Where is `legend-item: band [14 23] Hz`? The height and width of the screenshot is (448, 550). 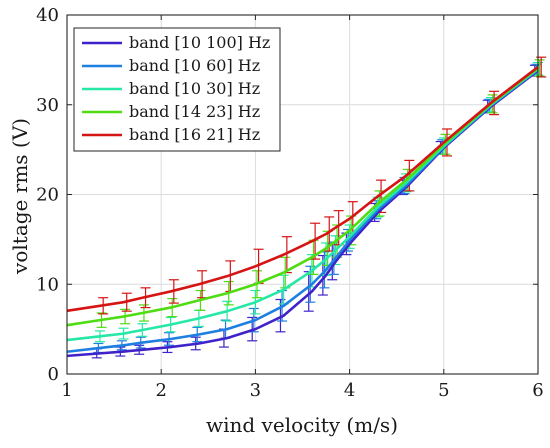 legend-item: band [14 23] Hz is located at coordinates (171, 111).